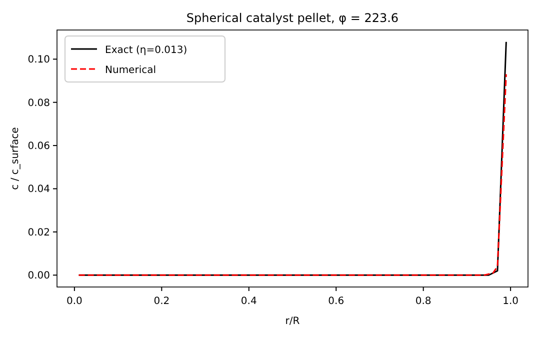  What do you see at coordinates (39, 190) in the screenshot?
I see `y-tick-label: 0.04` at bounding box center [39, 190].